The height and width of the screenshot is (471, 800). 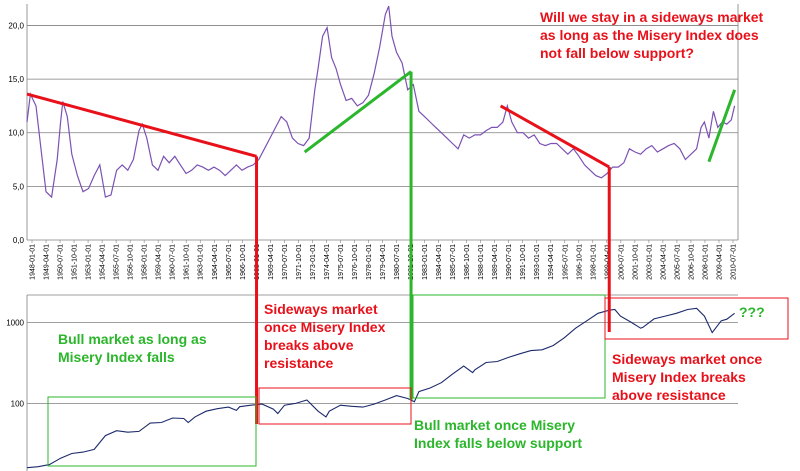 What do you see at coordinates (61, 262) in the screenshot?
I see `x-tick-label-2: 1950-07-01` at bounding box center [61, 262].